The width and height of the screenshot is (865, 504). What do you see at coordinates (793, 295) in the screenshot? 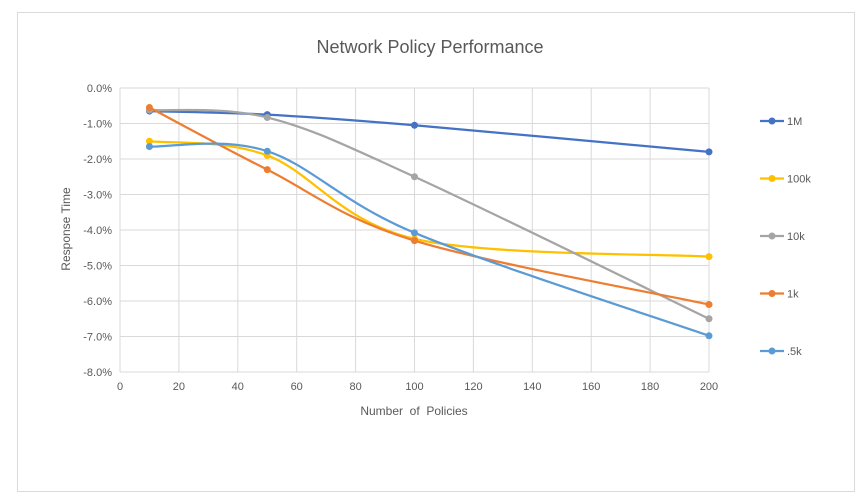
I see `legend-label: 1k` at bounding box center [793, 295].